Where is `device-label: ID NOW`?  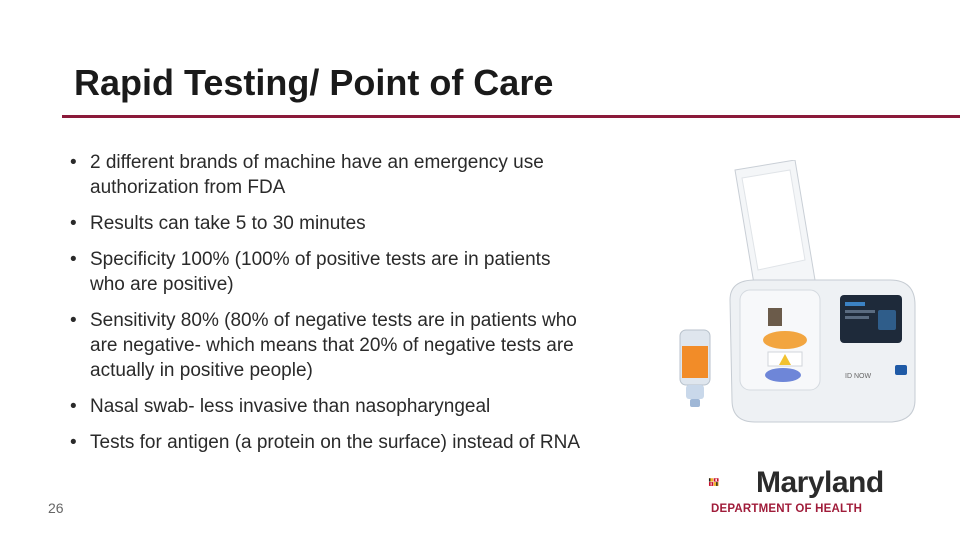
device-label: ID NOW is located at coordinates (858, 376).